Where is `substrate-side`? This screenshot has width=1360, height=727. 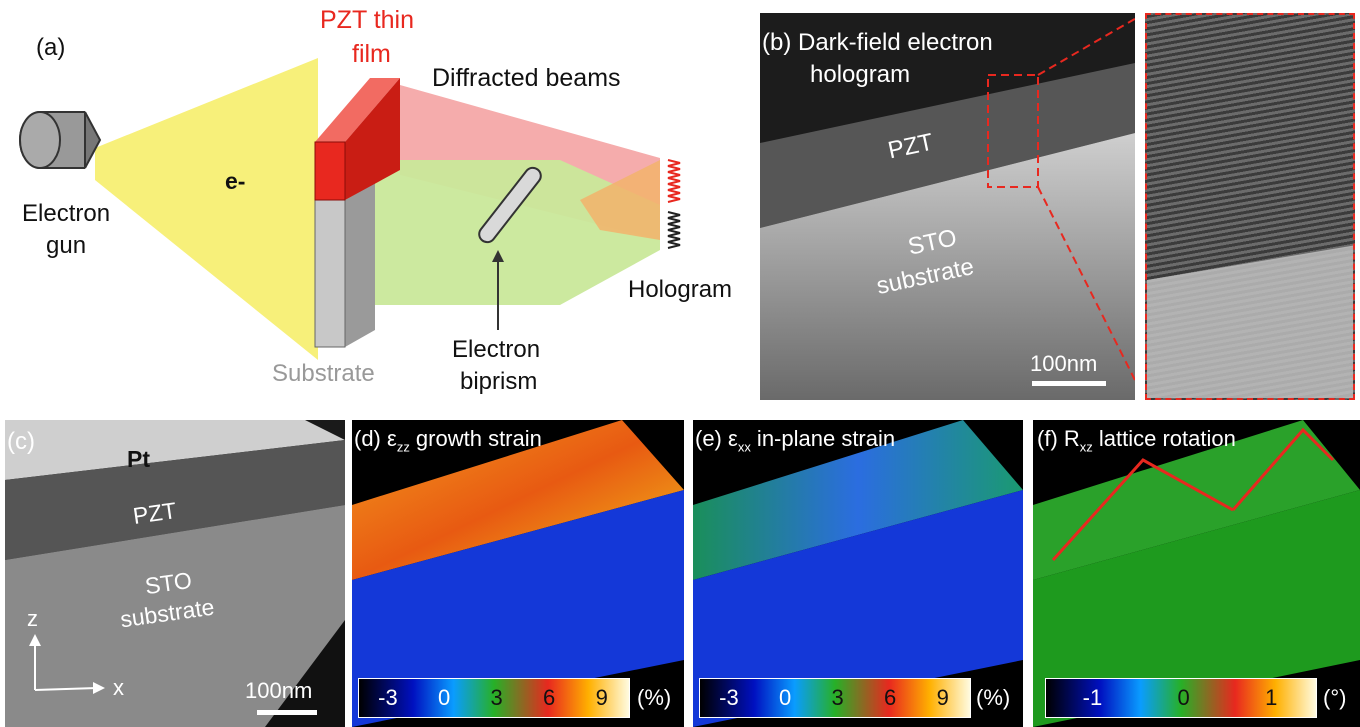
substrate-side is located at coordinates (360, 265).